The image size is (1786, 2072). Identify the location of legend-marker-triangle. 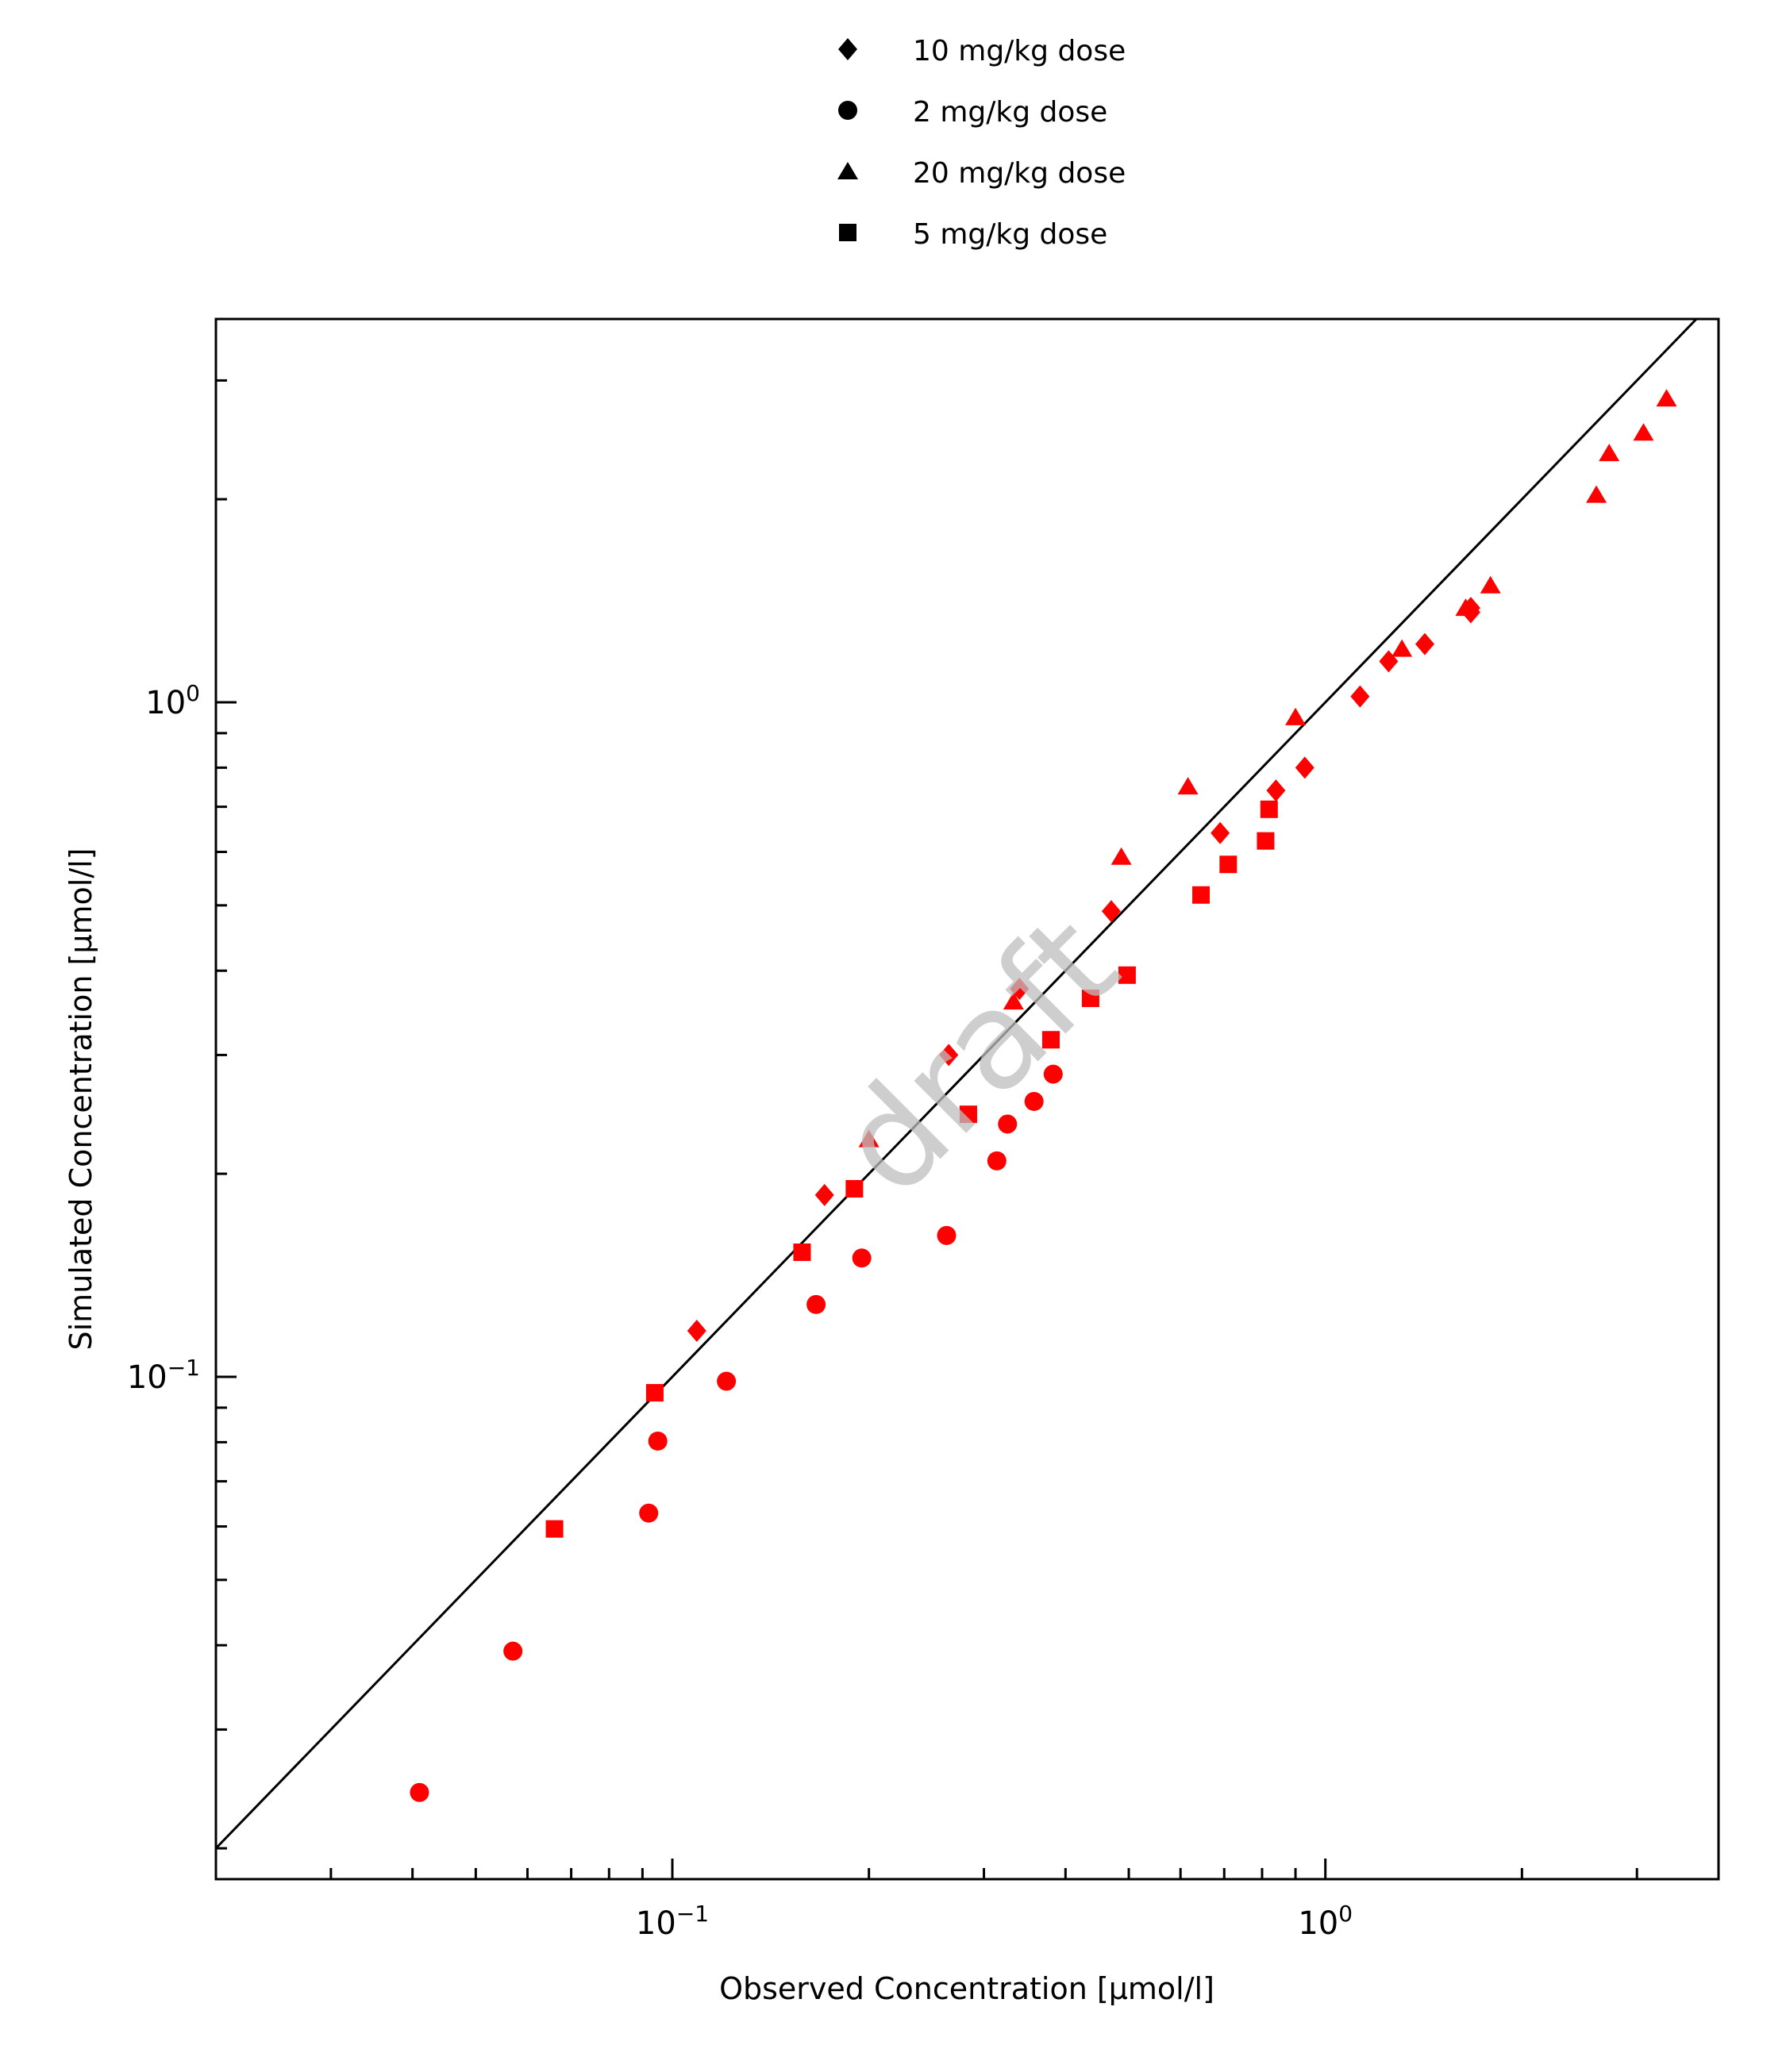
(847, 170).